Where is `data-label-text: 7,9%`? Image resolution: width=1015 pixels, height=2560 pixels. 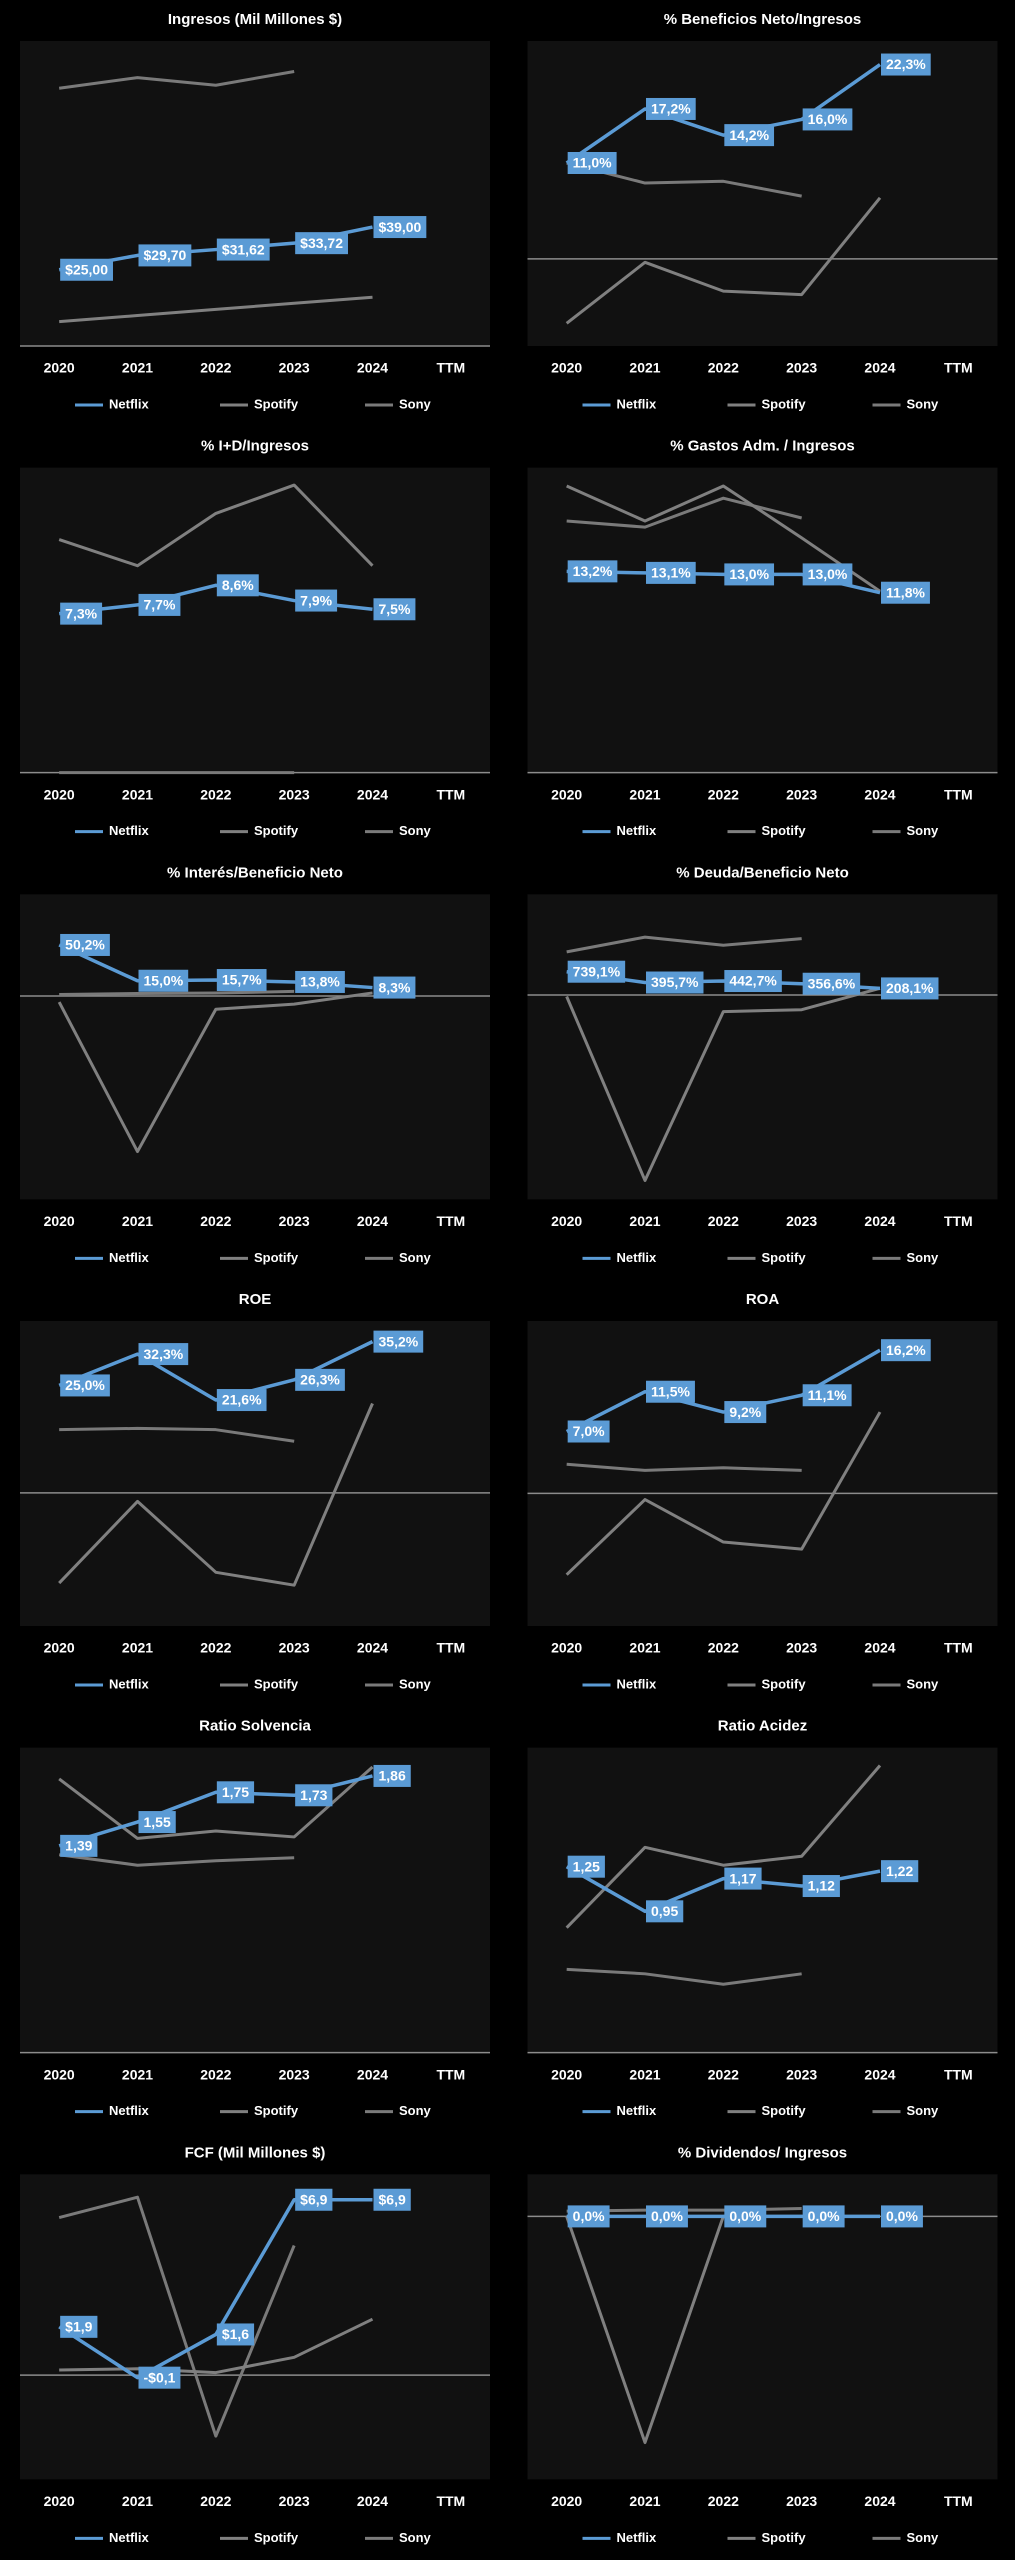 data-label-text: 7,9% is located at coordinates (316, 600).